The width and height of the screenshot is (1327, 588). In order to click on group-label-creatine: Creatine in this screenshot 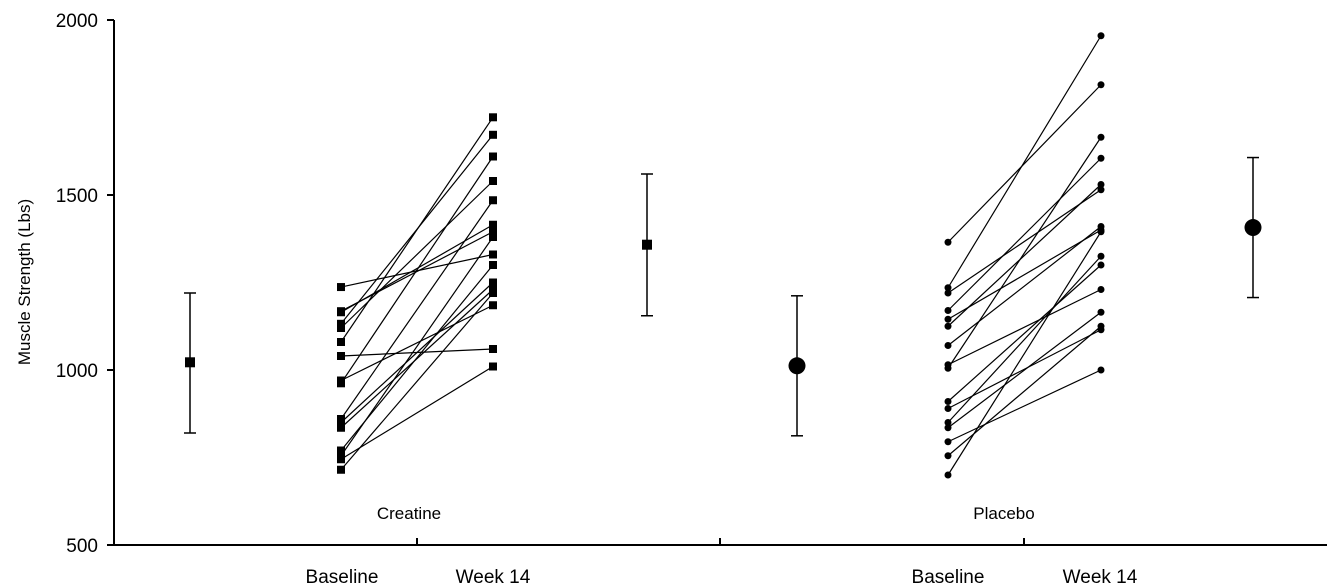, I will do `click(409, 513)`.